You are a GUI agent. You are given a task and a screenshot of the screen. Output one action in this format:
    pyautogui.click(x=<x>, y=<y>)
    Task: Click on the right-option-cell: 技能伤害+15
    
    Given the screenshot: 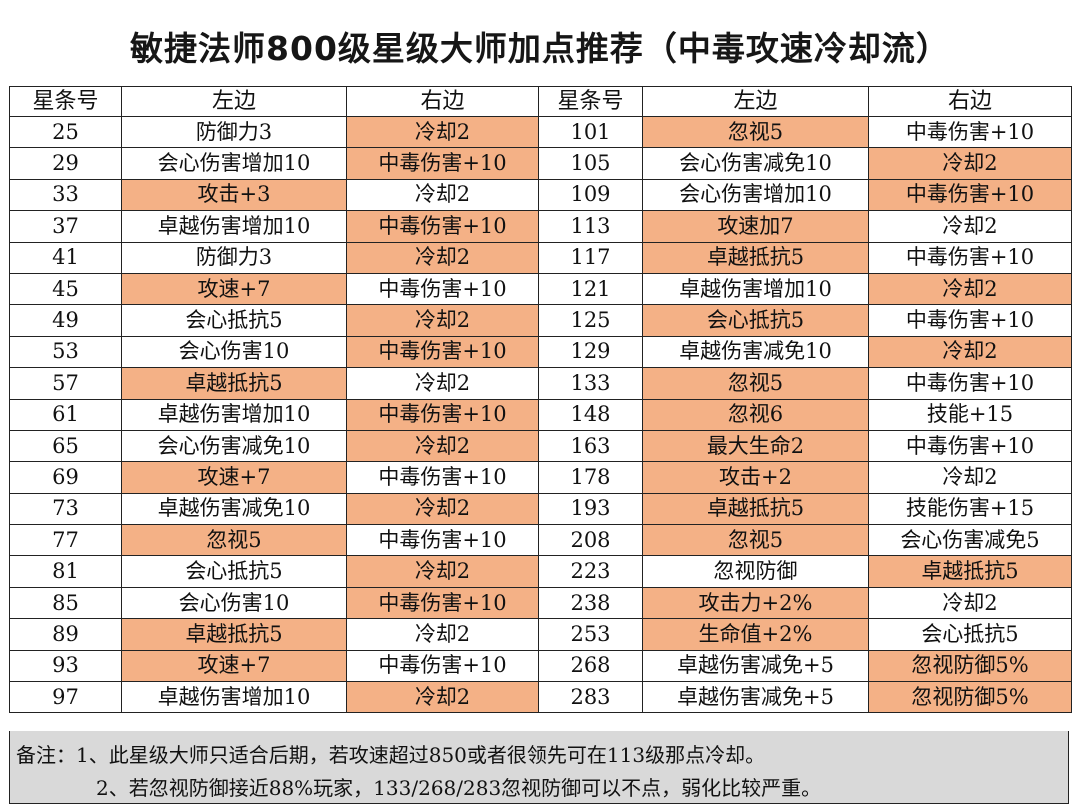 What is the action you would take?
    pyautogui.click(x=970, y=509)
    